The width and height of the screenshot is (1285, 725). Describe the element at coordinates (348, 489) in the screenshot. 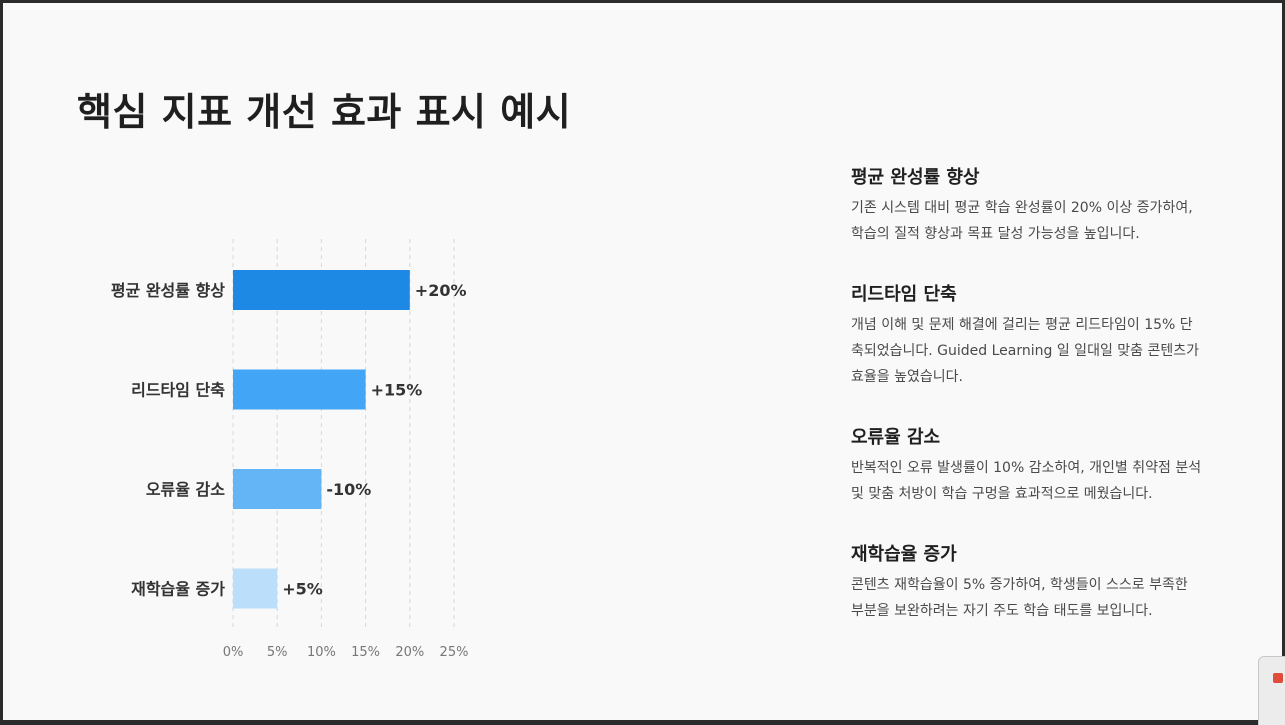

I see `data-label: -10%` at that location.